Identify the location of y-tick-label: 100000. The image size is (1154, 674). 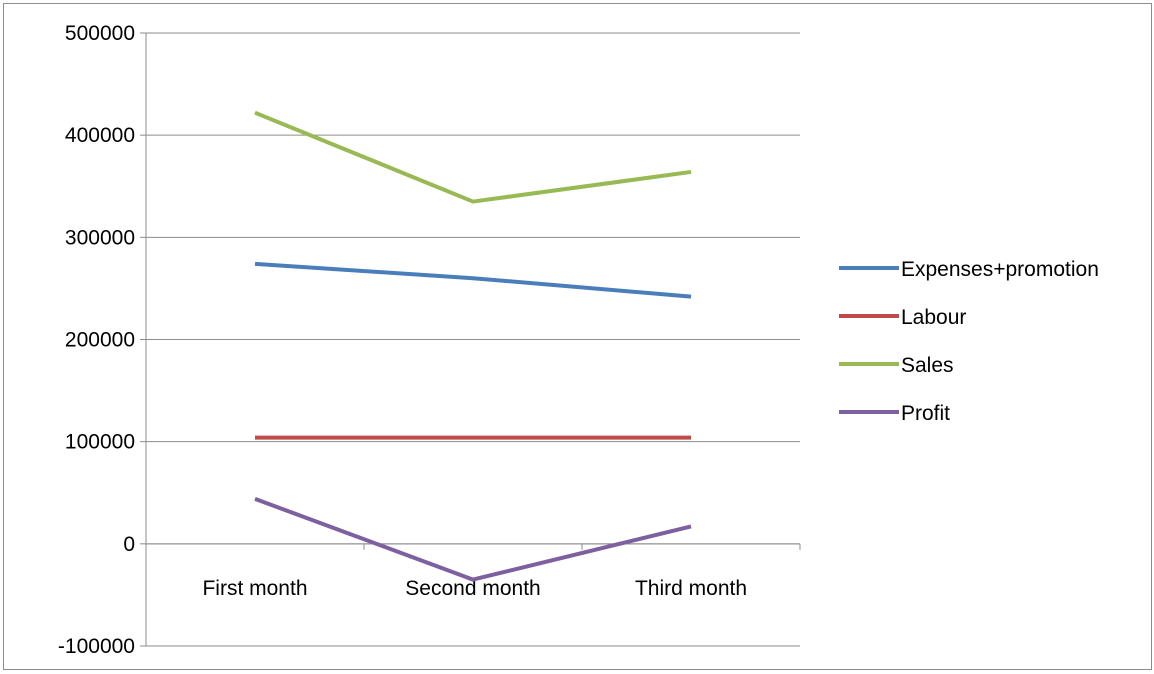
(100, 442).